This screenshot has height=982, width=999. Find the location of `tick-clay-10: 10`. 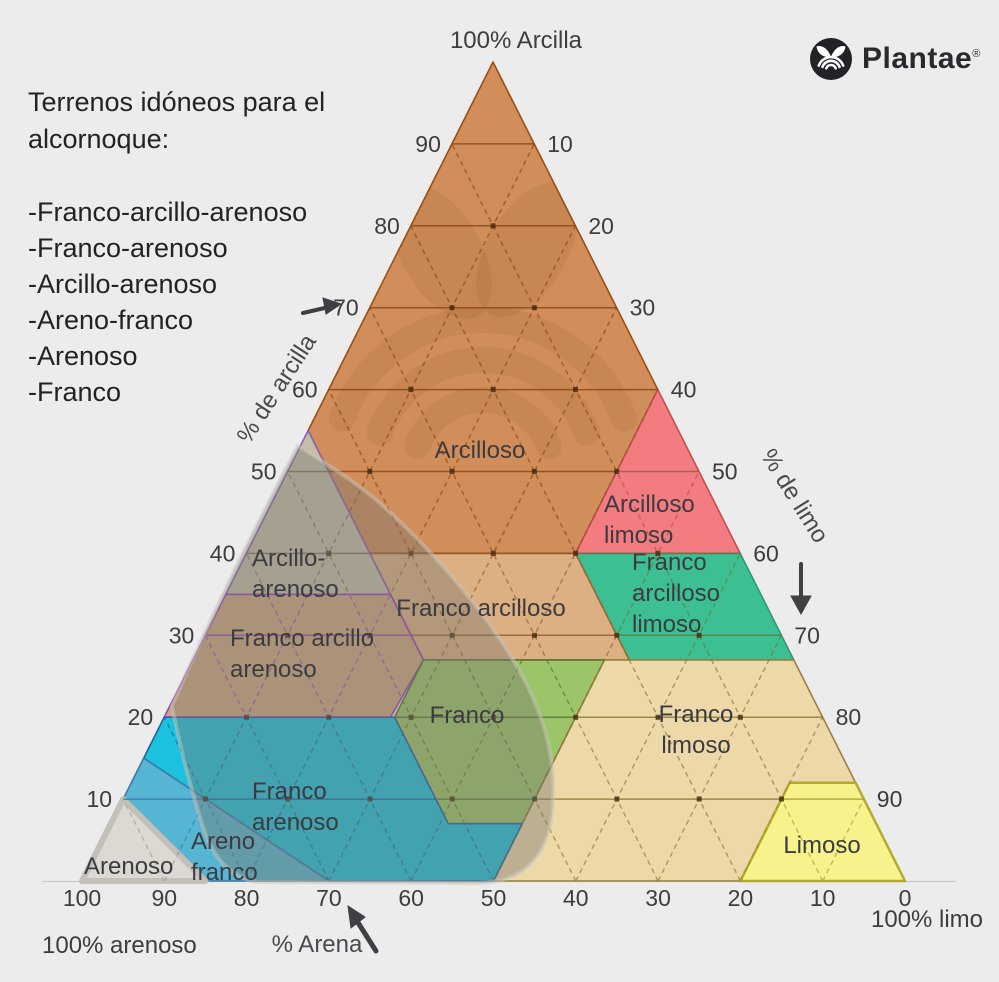

tick-clay-10: 10 is located at coordinates (100, 799).